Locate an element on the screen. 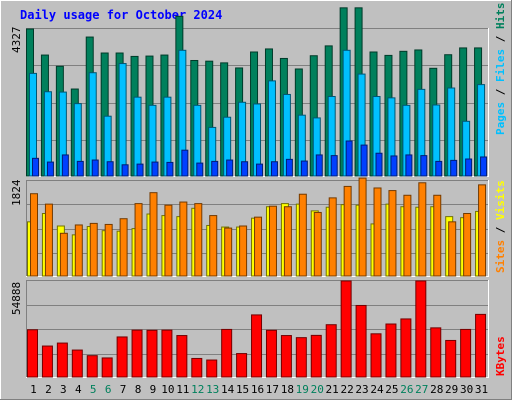  day-label: 20 is located at coordinates (317, 389).